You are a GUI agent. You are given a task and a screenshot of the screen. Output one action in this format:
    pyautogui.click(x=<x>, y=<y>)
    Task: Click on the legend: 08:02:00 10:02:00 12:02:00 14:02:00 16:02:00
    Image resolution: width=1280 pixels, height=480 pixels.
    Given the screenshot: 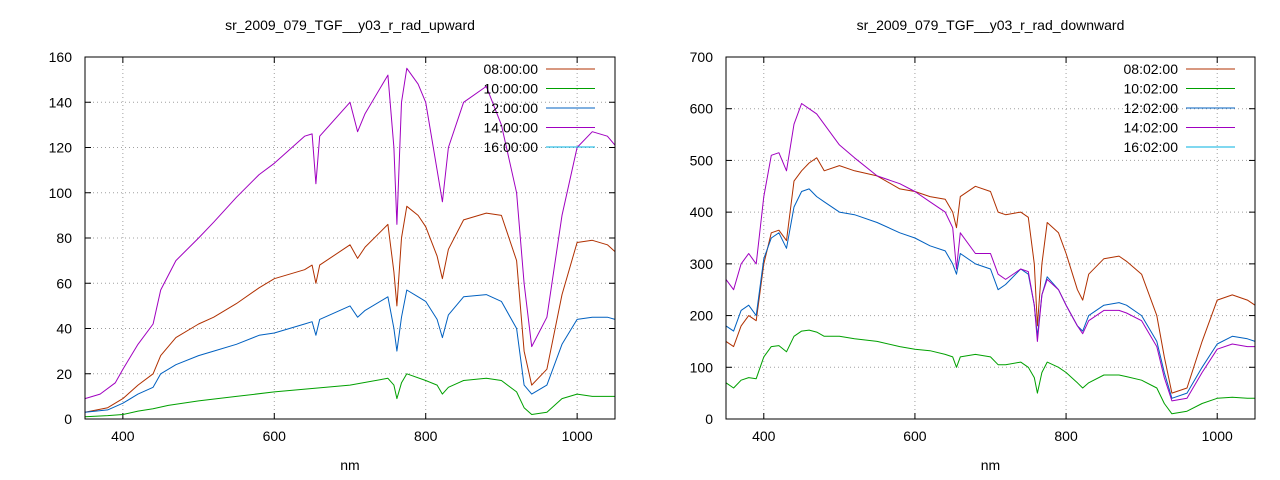 What is the action you would take?
    pyautogui.click(x=1179, y=108)
    